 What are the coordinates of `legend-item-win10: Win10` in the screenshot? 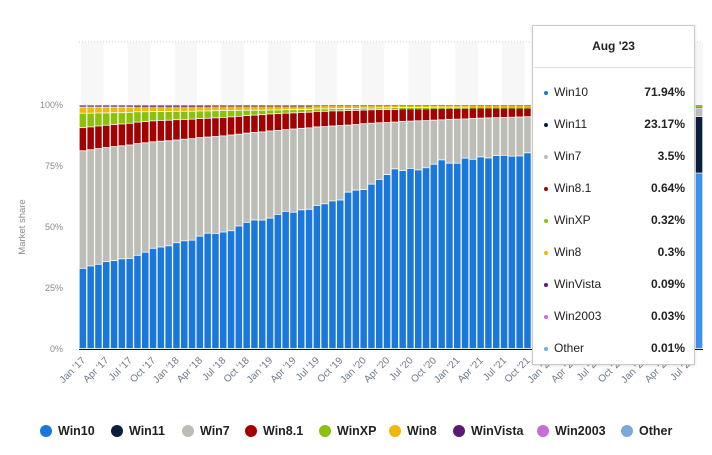 It's located at (67, 431).